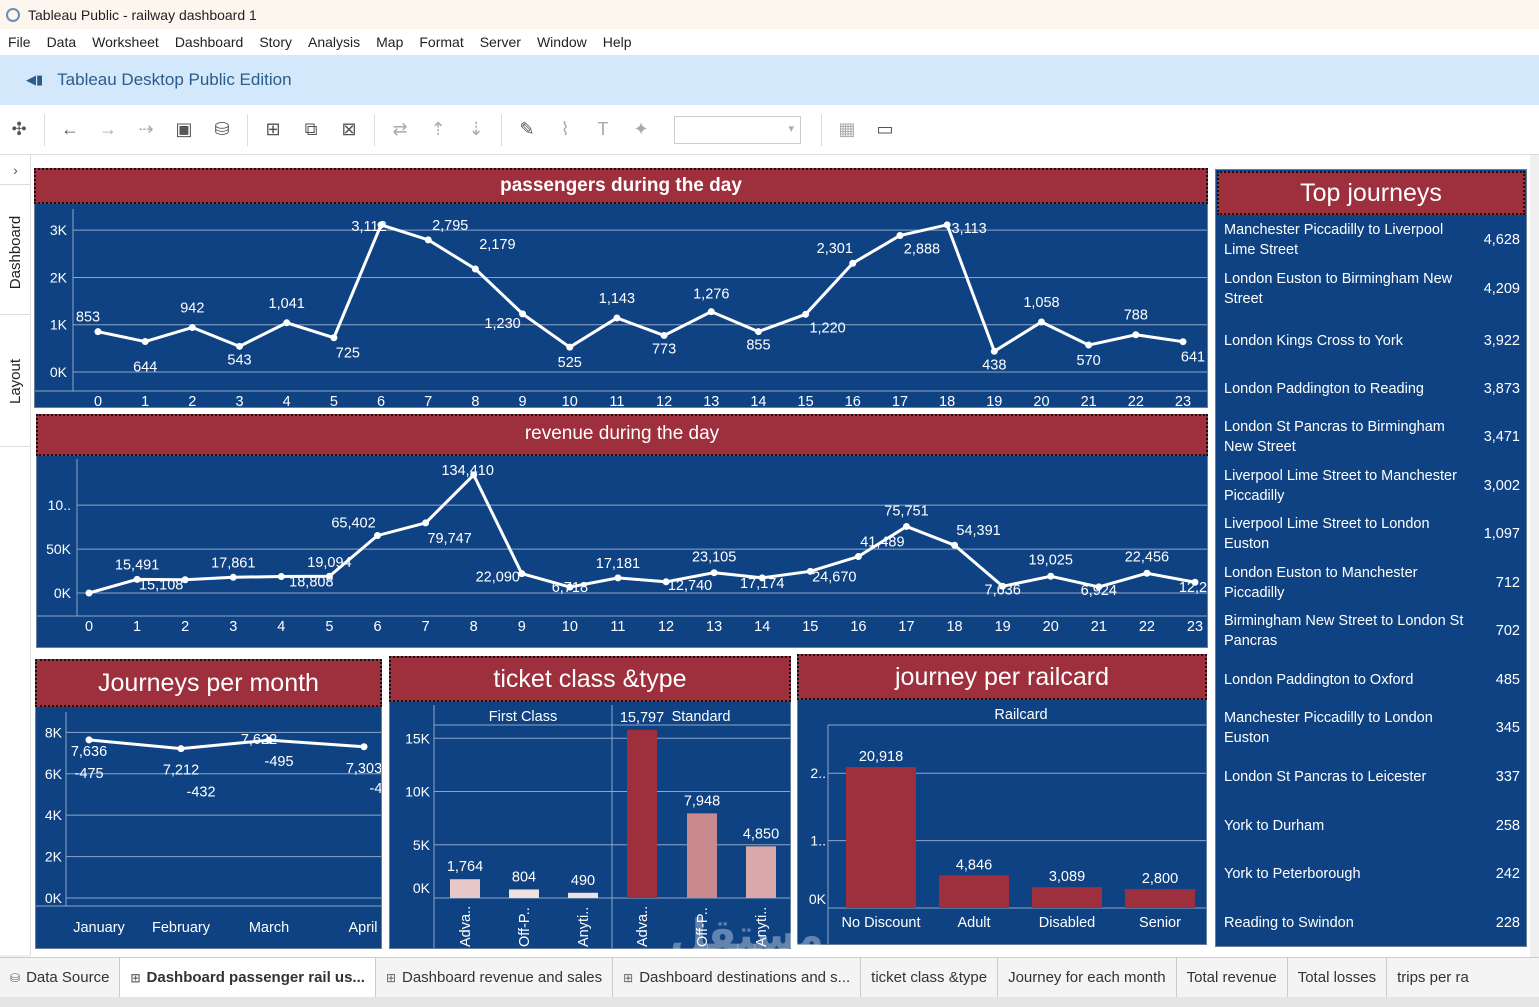  I want to click on new-datasource-icon: ⛁, so click(222, 129).